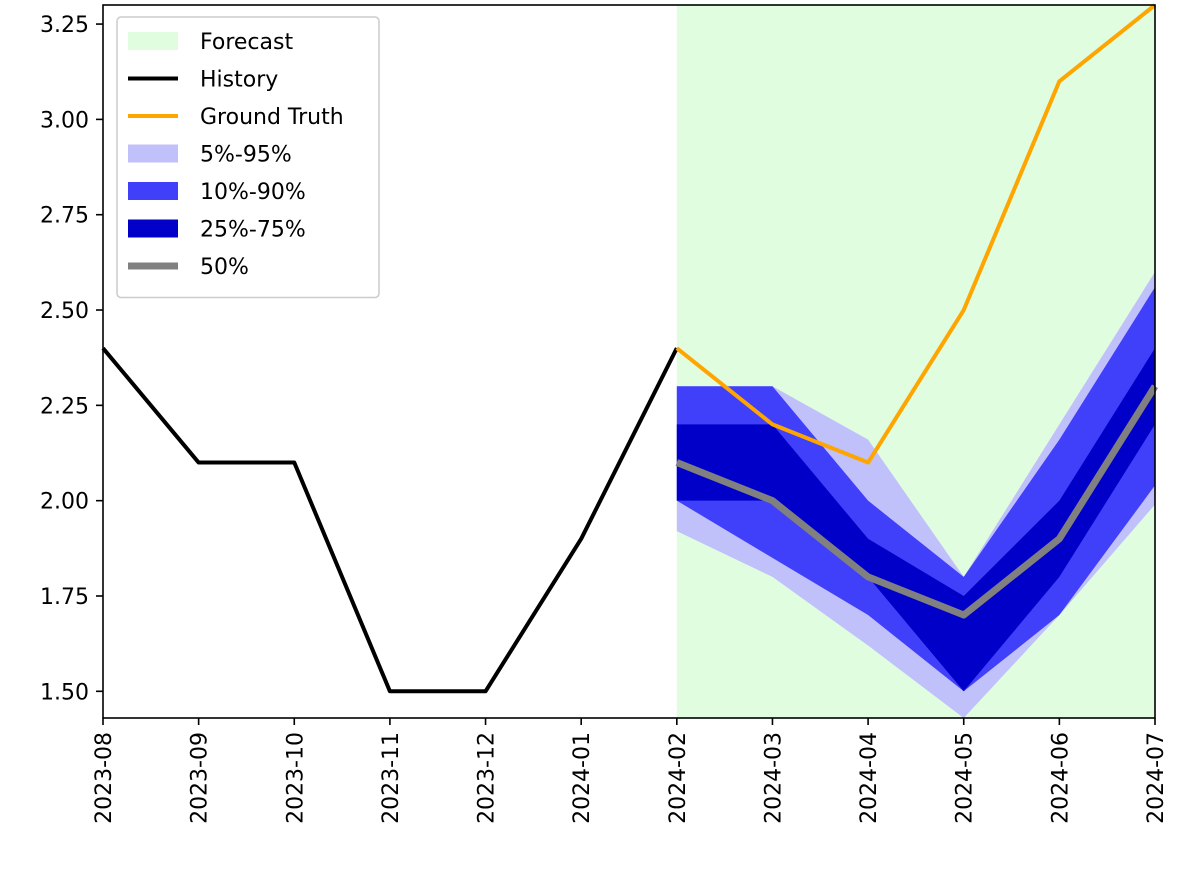  Describe the element at coordinates (64, 216) in the screenshot. I see `y-tick-label: 2.75` at that location.